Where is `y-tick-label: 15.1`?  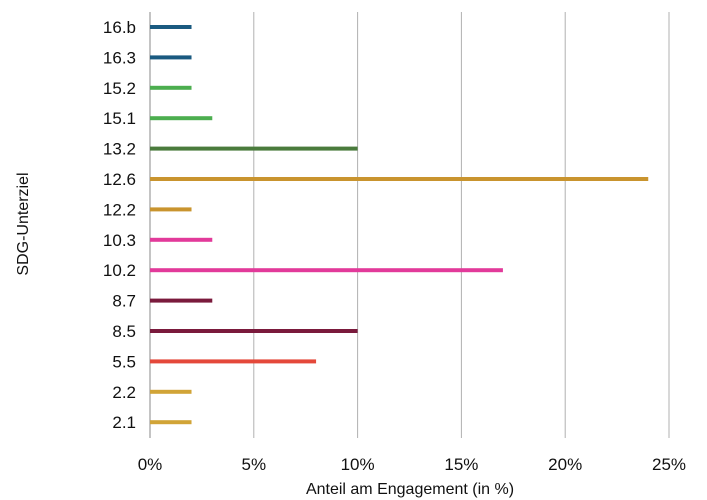 y-tick-label: 15.1 is located at coordinates (119, 118).